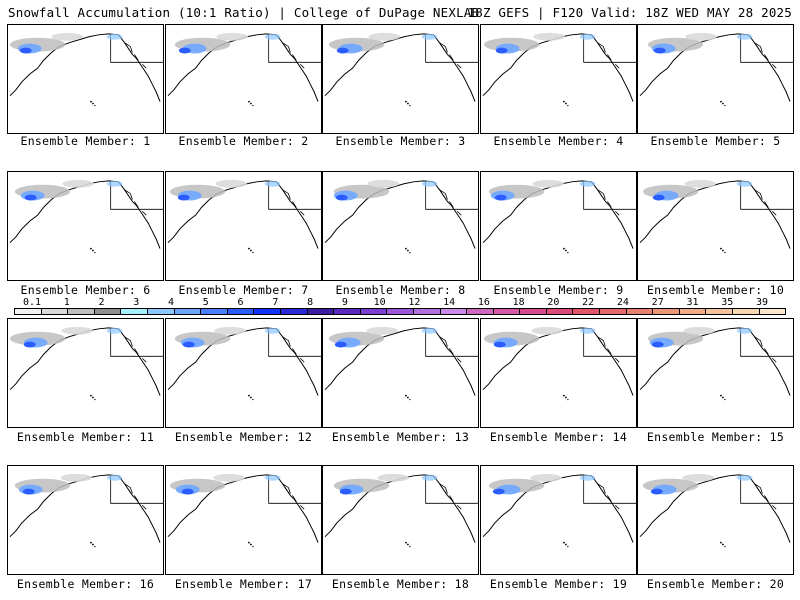  Describe the element at coordinates (414, 302) in the screenshot. I see `colorbar-tick-label: 12` at that location.